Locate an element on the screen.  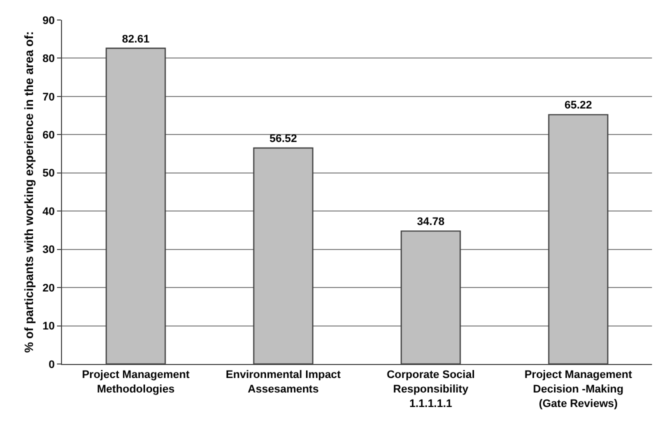
y-tick-label: 30 is located at coordinates (48, 250).